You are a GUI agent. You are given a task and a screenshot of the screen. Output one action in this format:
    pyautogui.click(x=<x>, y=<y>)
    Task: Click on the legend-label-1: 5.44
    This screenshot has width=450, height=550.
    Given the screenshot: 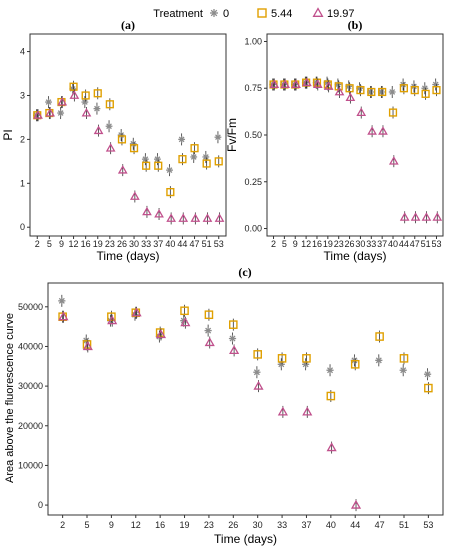 What is the action you would take?
    pyautogui.click(x=281, y=14)
    